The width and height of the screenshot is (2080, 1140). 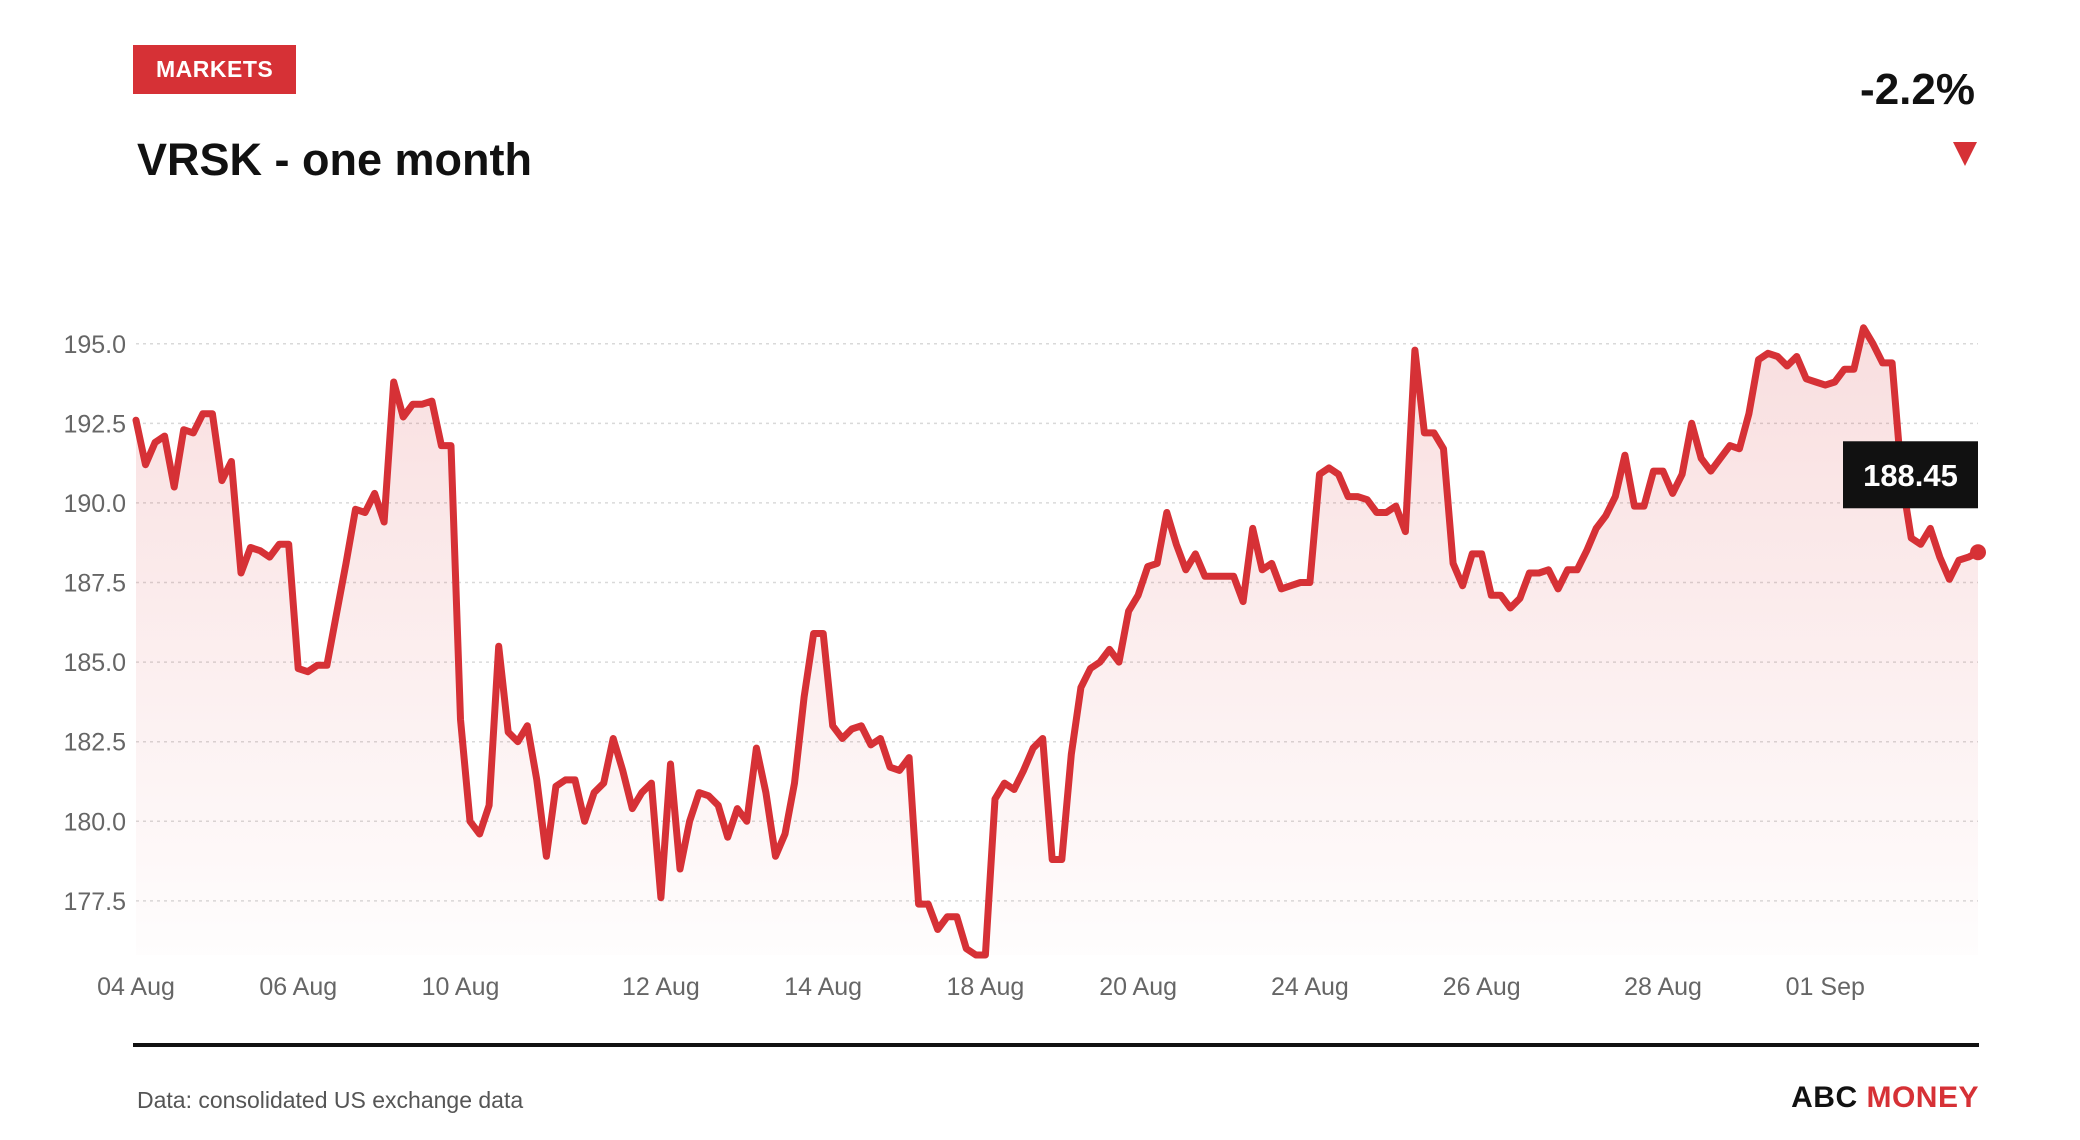 I want to click on y-tick-label: 190.0, so click(x=94, y=504).